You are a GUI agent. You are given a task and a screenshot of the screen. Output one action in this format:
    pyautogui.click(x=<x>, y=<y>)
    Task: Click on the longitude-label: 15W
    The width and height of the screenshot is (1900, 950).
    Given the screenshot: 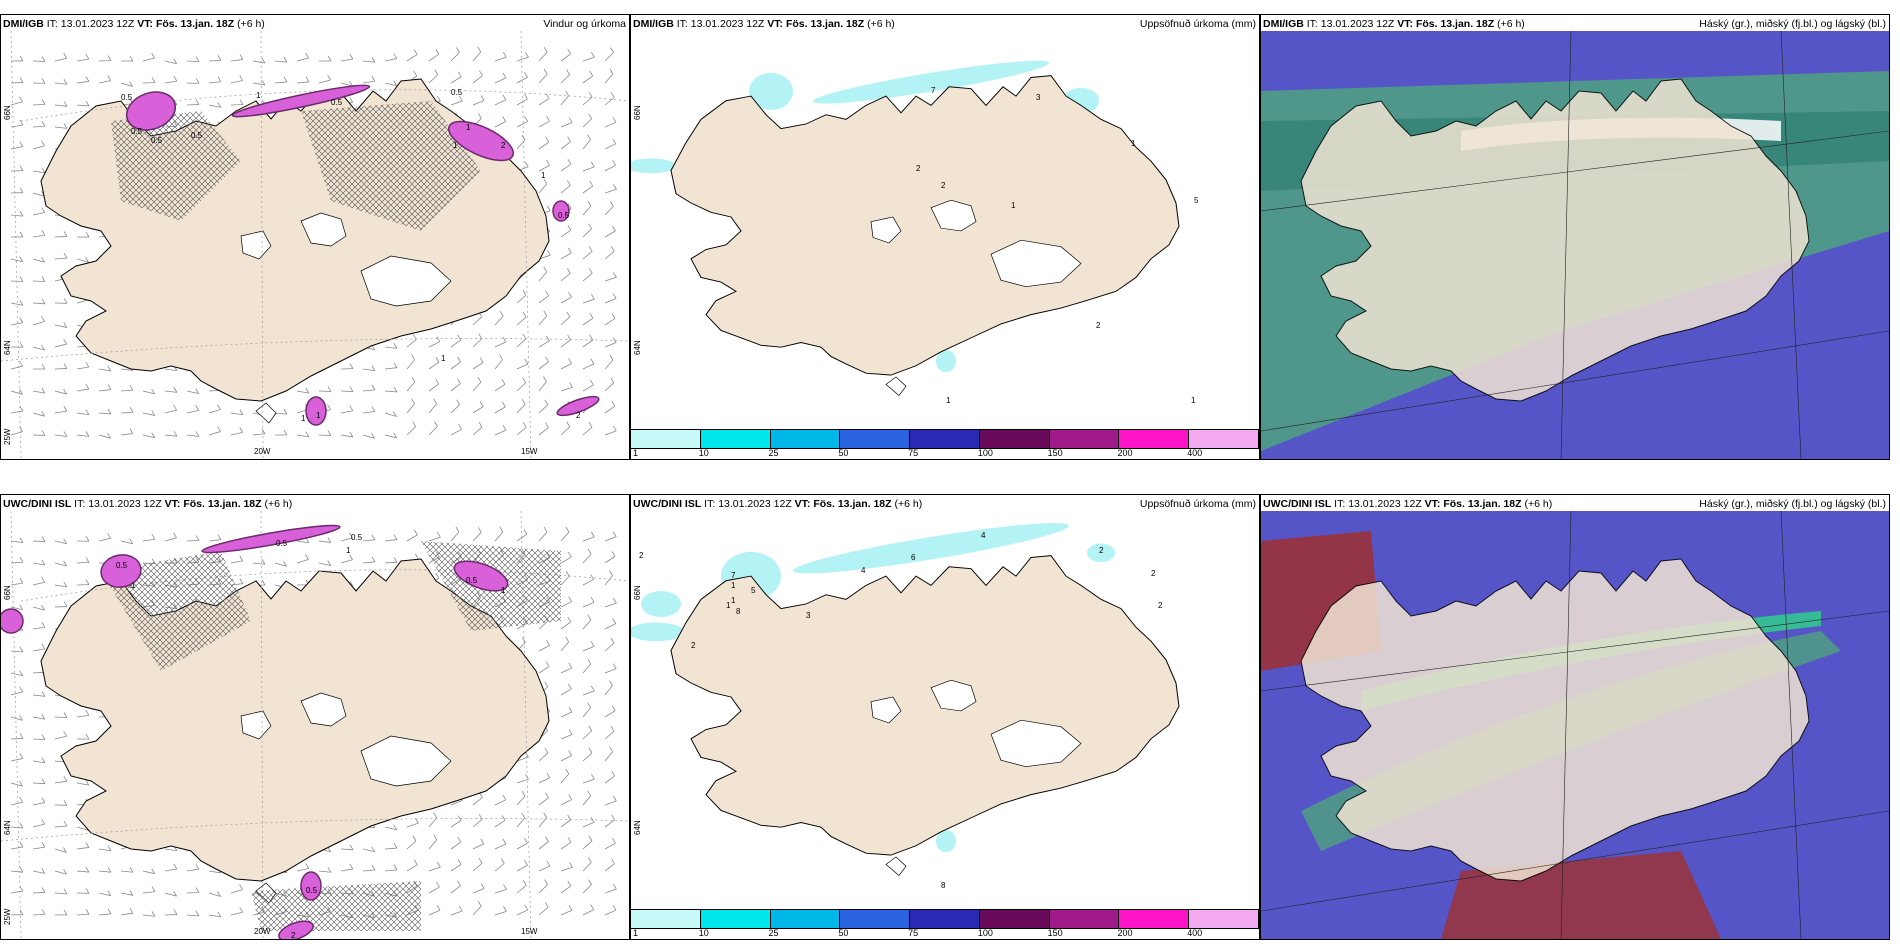 What is the action you would take?
    pyautogui.click(x=529, y=931)
    